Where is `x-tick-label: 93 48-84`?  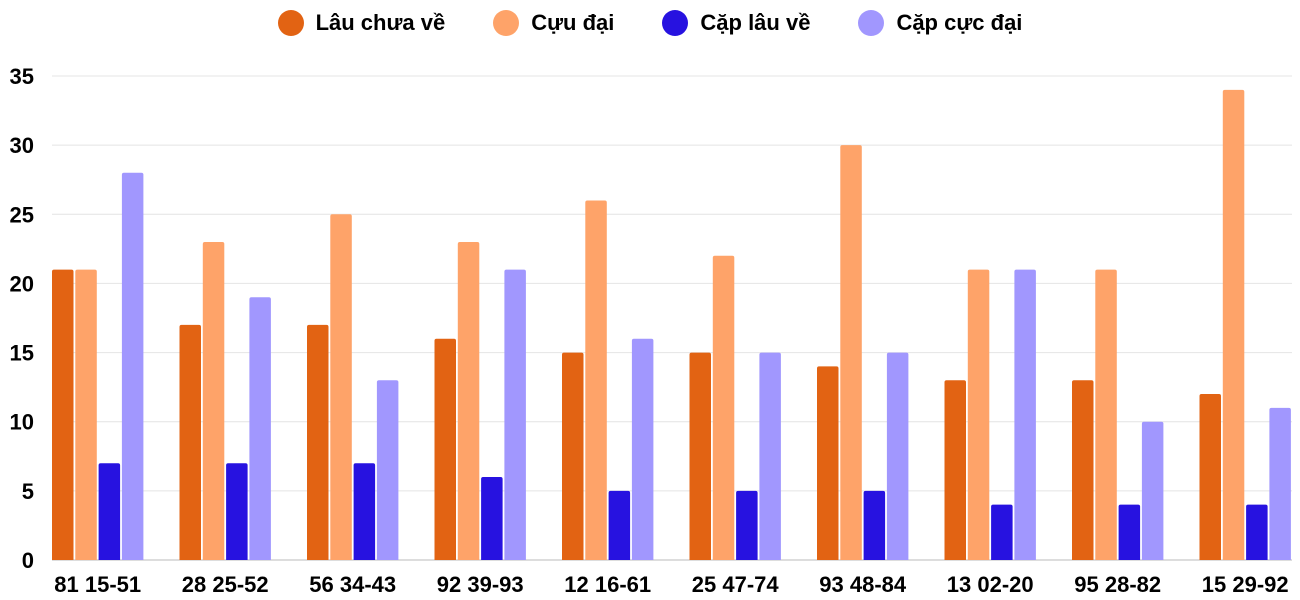
x-tick-label: 93 48-84 is located at coordinates (863, 584).